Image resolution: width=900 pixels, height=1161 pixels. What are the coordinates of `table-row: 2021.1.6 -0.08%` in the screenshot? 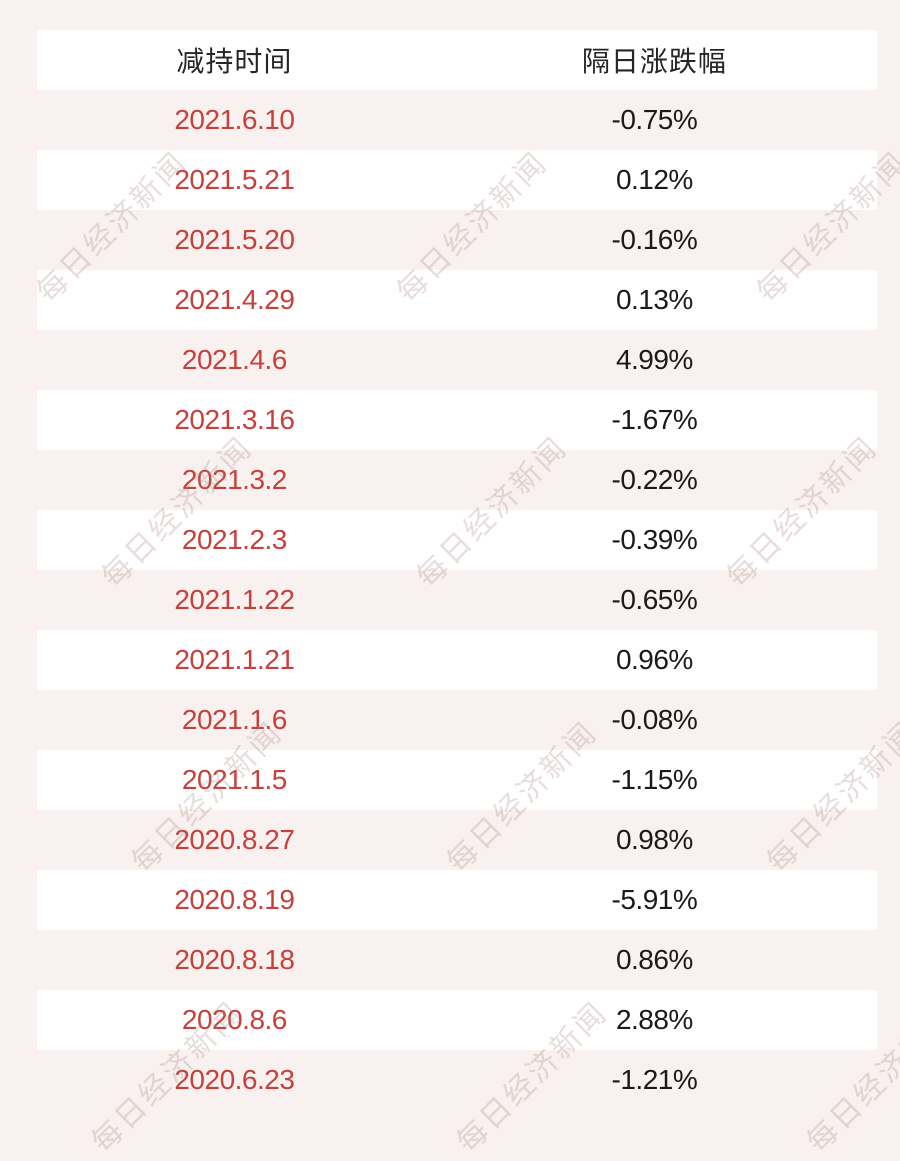 It's located at (457, 720).